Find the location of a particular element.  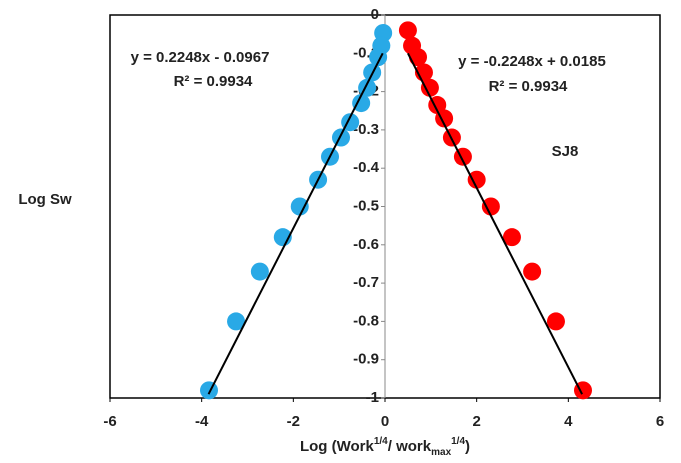

x-tick-label: 6 is located at coordinates (660, 421).